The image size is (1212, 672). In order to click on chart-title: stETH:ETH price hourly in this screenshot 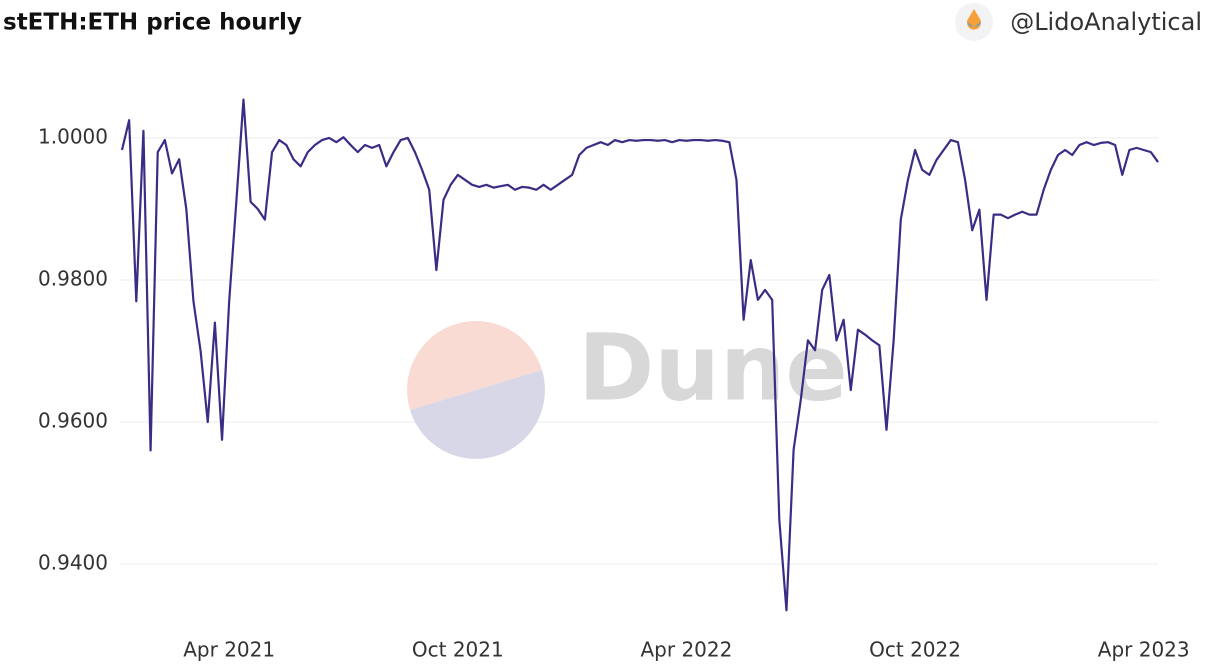, I will do `click(152, 23)`.